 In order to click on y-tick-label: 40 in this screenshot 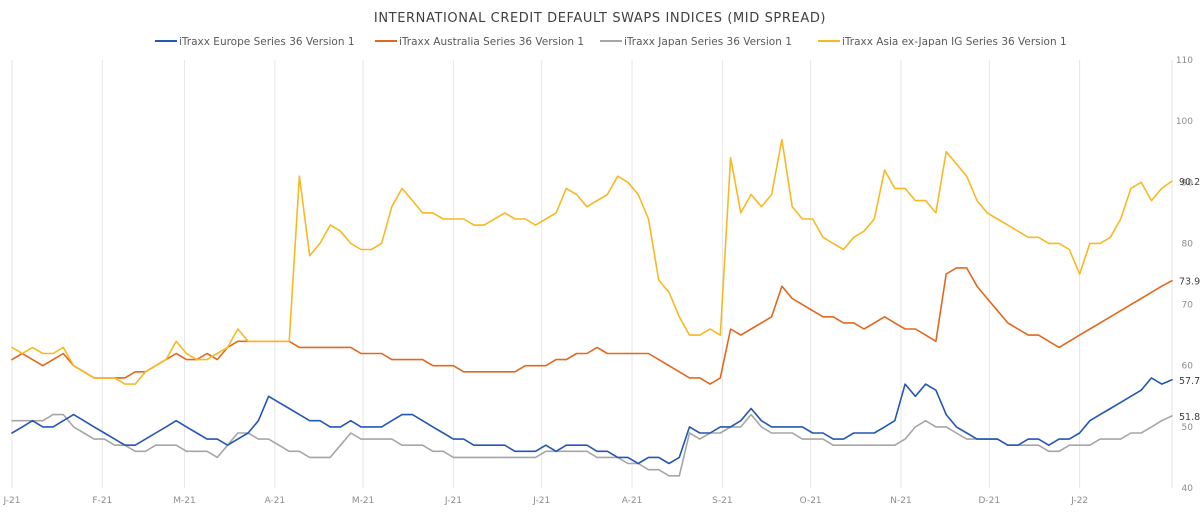, I will do `click(1188, 489)`.